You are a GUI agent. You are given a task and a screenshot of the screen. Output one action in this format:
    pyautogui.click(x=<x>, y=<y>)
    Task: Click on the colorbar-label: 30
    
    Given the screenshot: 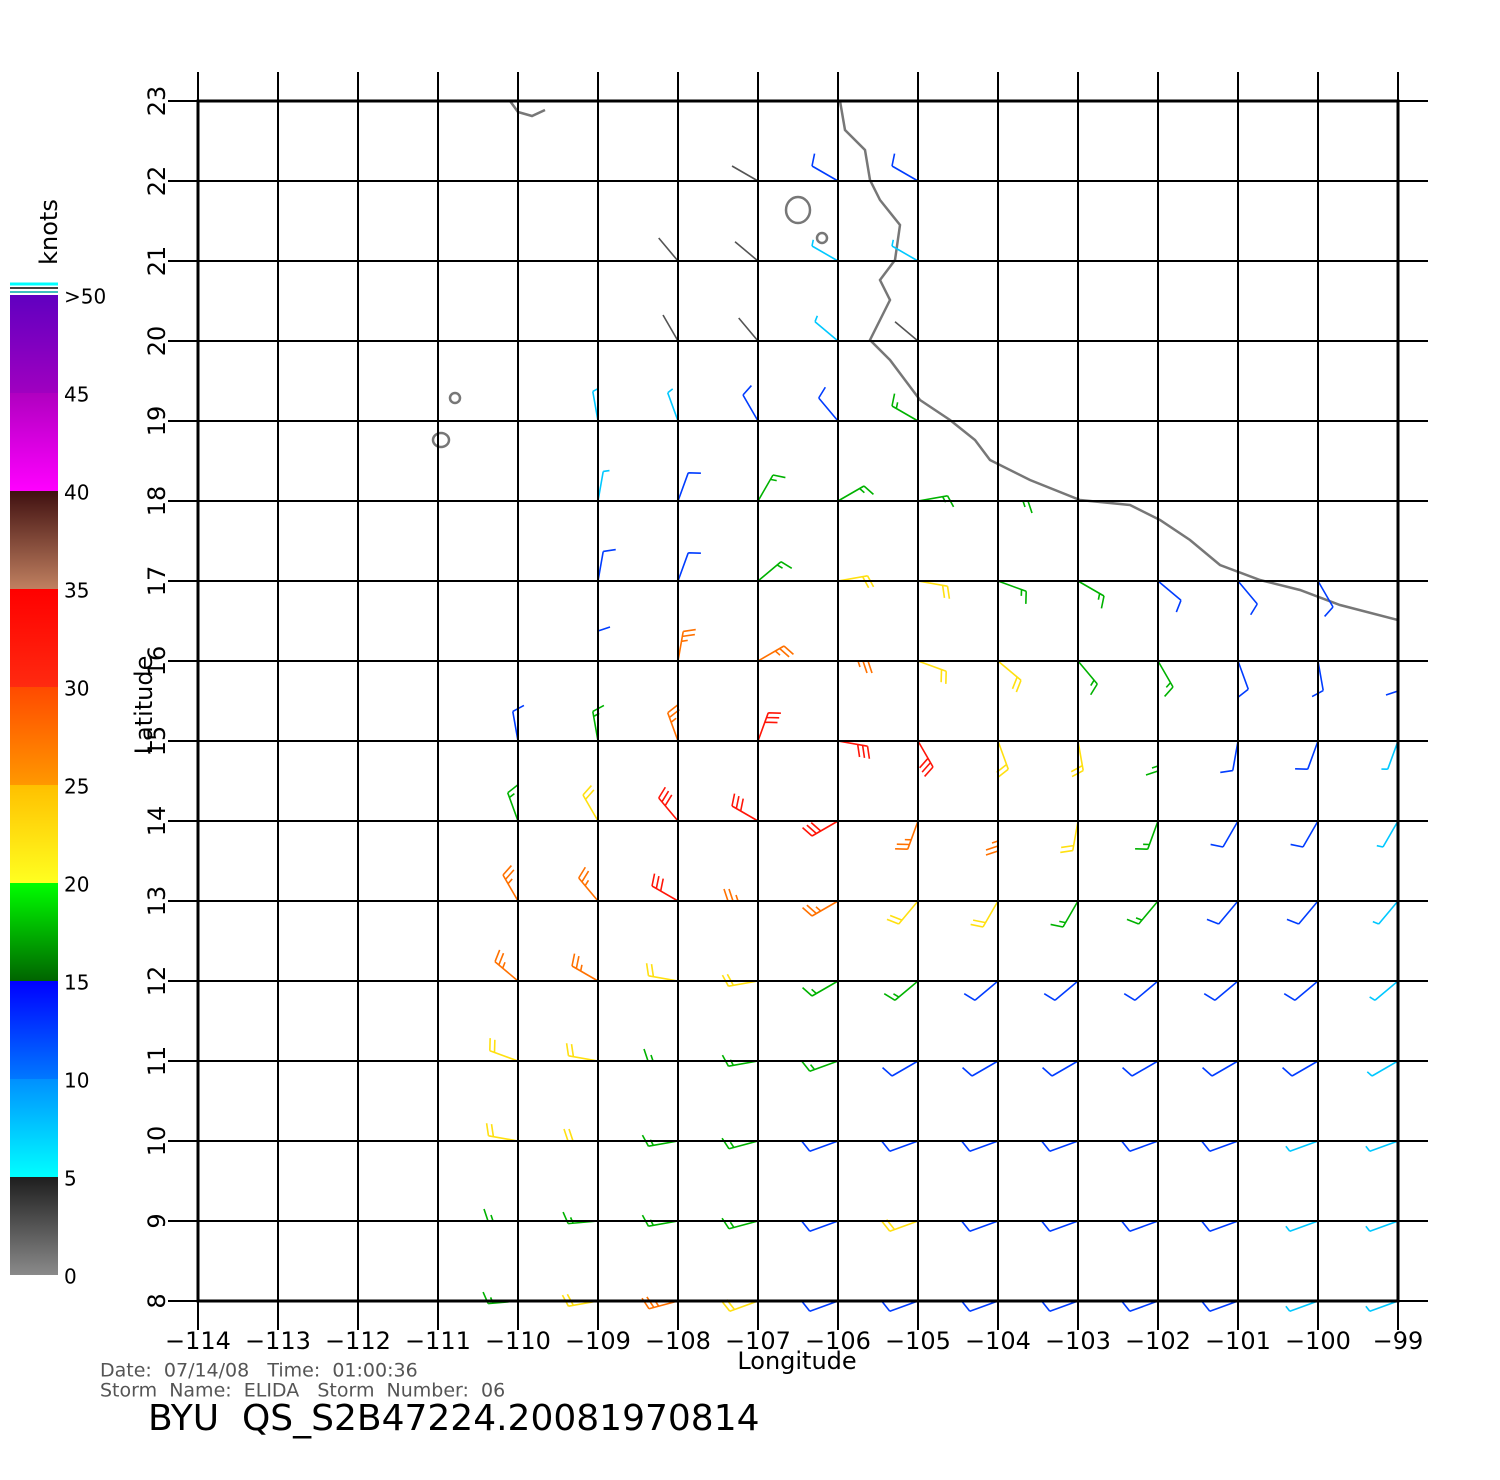 What is the action you would take?
    pyautogui.click(x=76, y=689)
    